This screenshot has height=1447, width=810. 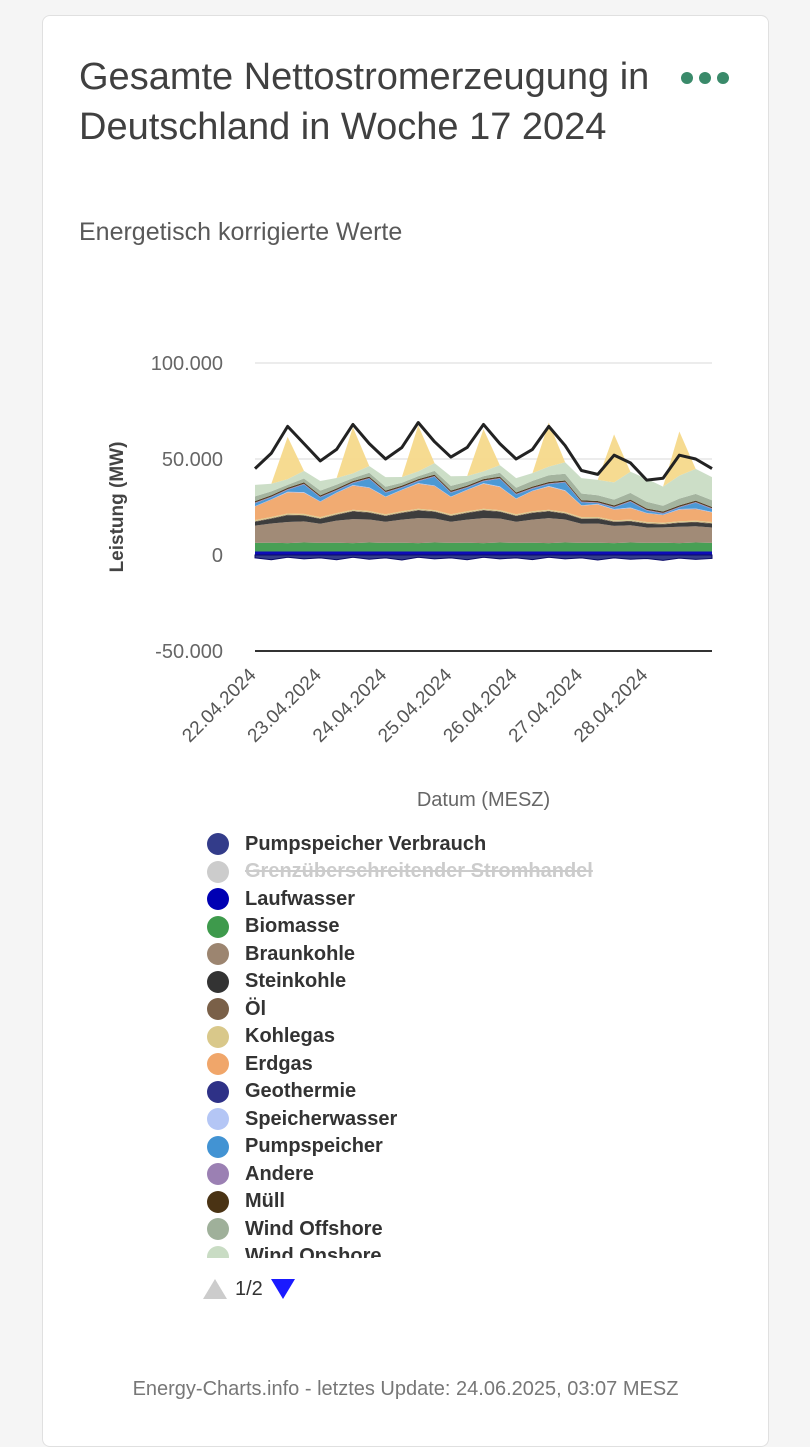 I want to click on legend-item: Wind Offshore, so click(x=295, y=1229).